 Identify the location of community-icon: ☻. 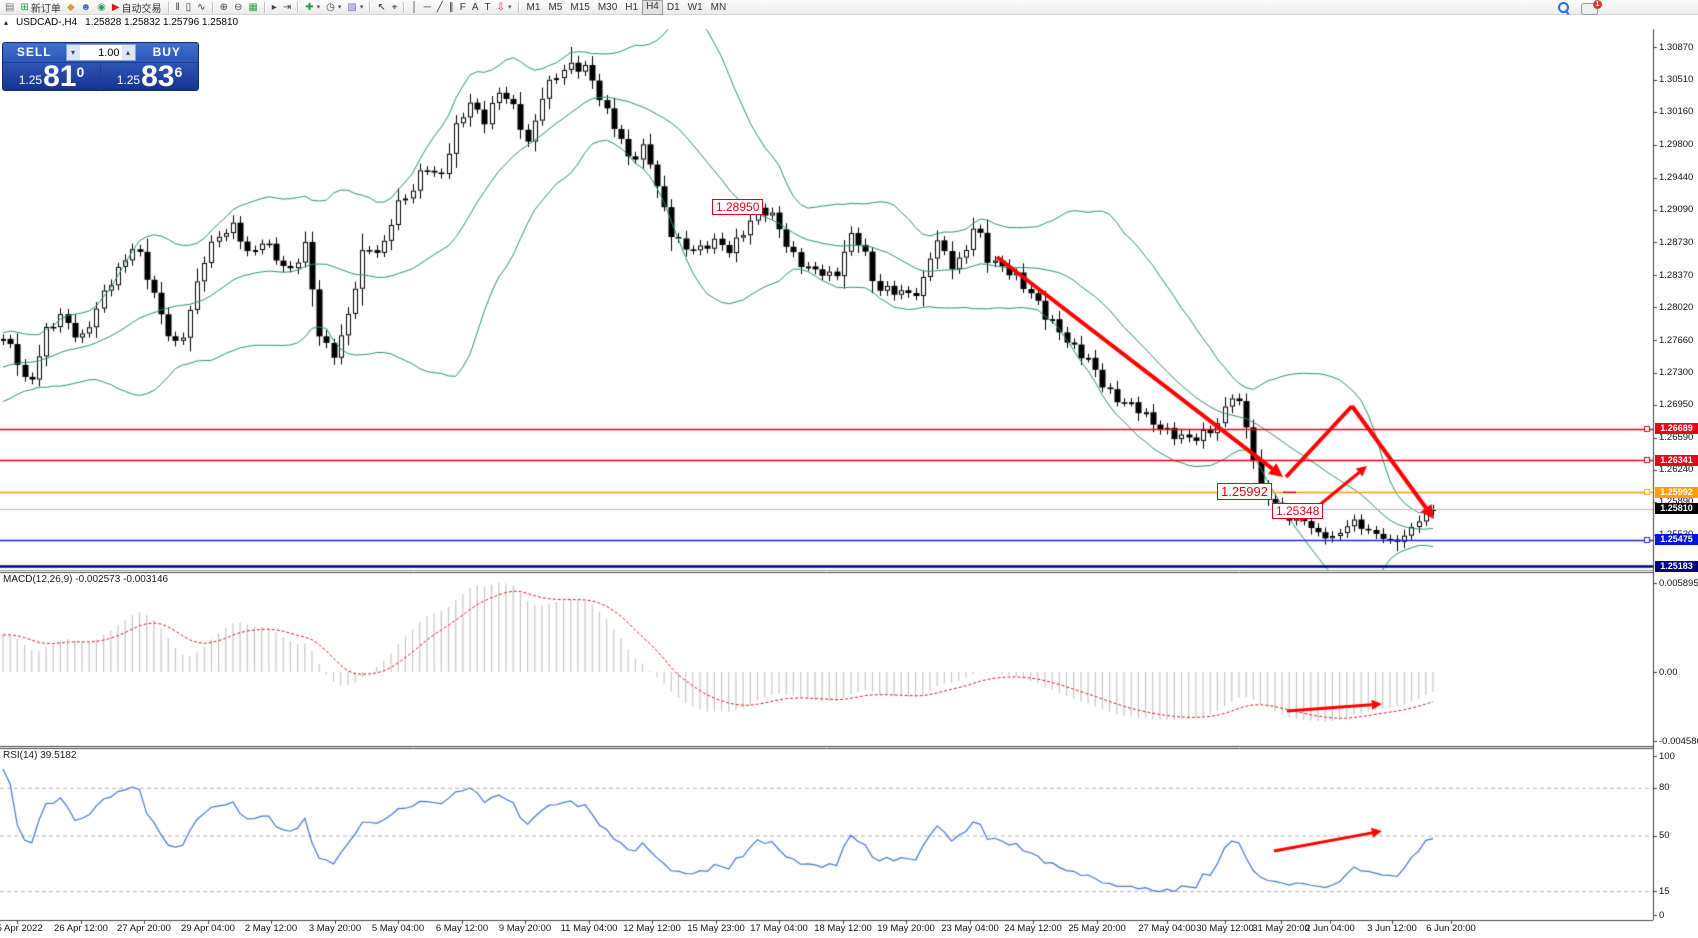
(86, 7).